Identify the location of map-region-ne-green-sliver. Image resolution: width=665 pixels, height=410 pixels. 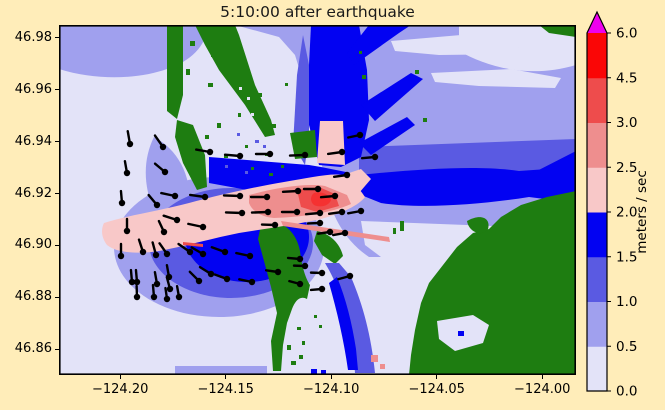
(557, 31).